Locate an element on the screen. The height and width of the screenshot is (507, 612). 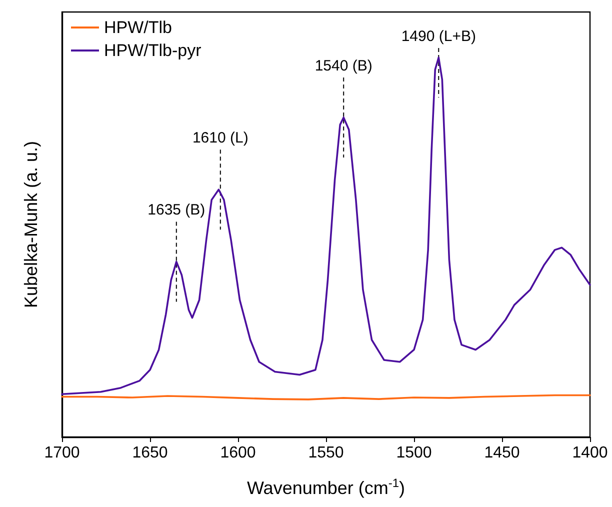
x-tick-label: 1650 is located at coordinates (150, 453).